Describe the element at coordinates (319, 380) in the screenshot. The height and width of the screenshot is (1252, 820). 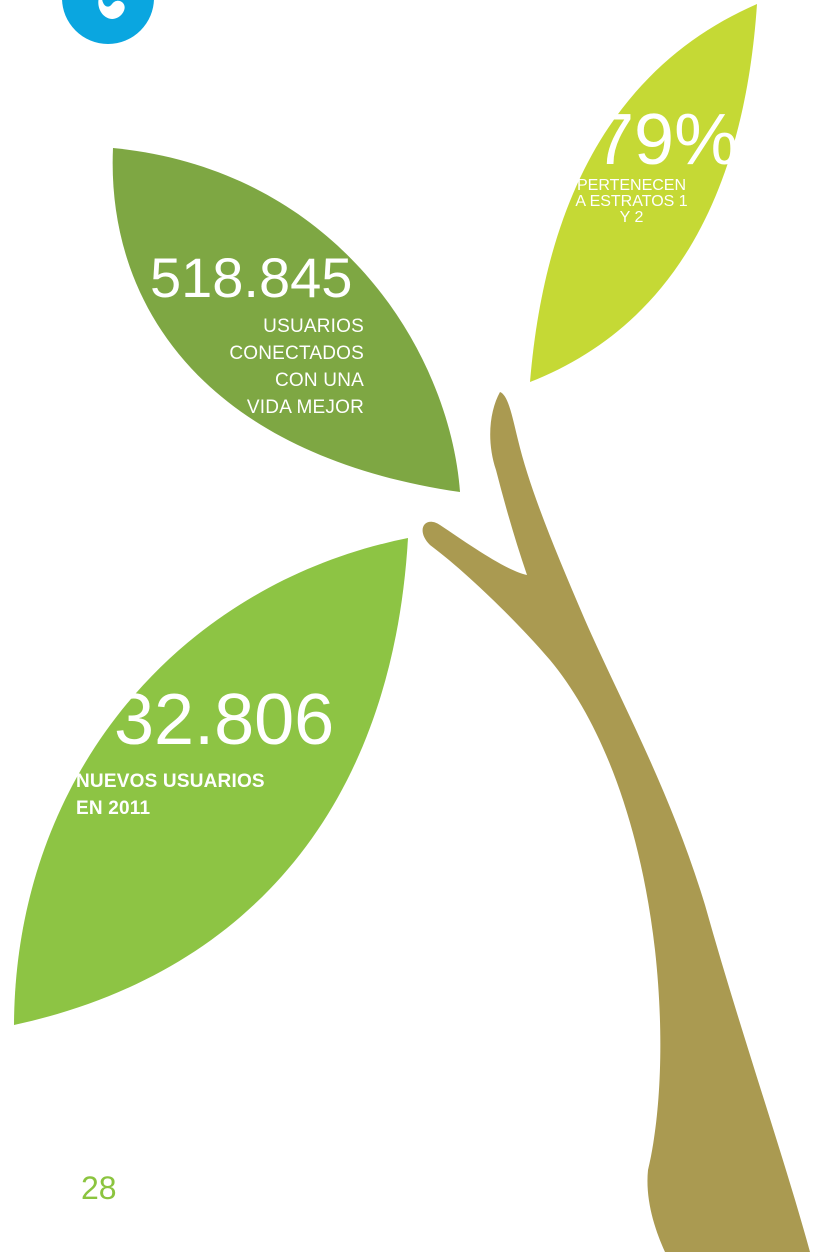
I see `caption-line: CON UNA` at that location.